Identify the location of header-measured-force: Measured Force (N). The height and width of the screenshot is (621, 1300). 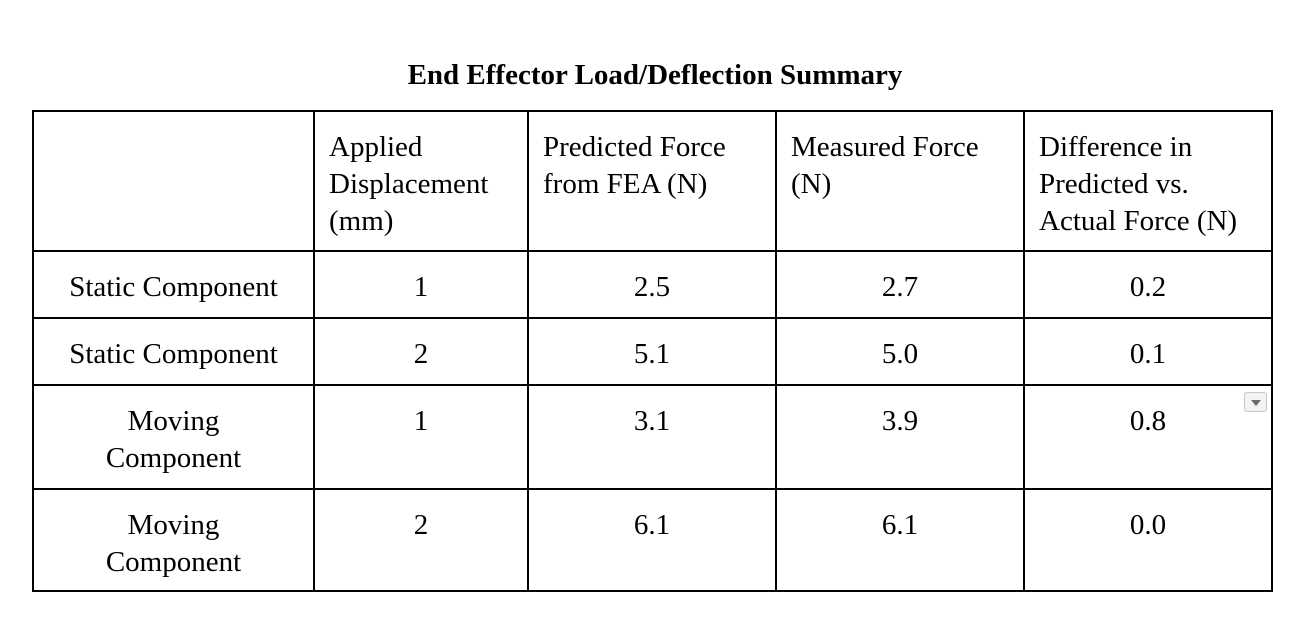
(900, 181).